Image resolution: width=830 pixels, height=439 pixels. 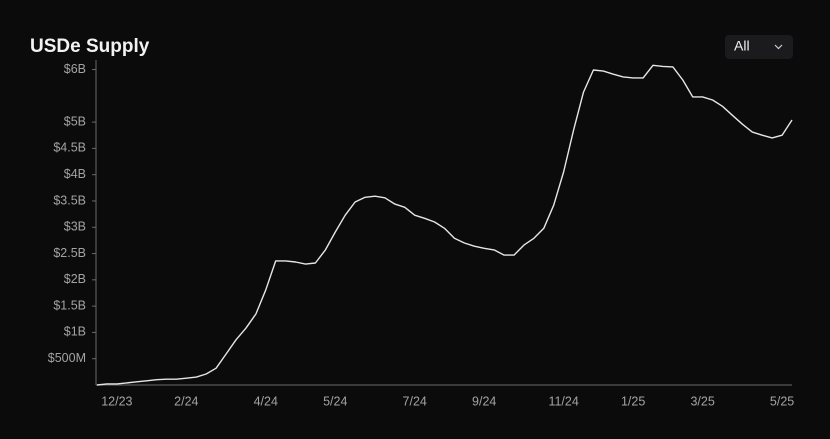 What do you see at coordinates (69, 305) in the screenshot?
I see `y-tick-label: $1.5B` at bounding box center [69, 305].